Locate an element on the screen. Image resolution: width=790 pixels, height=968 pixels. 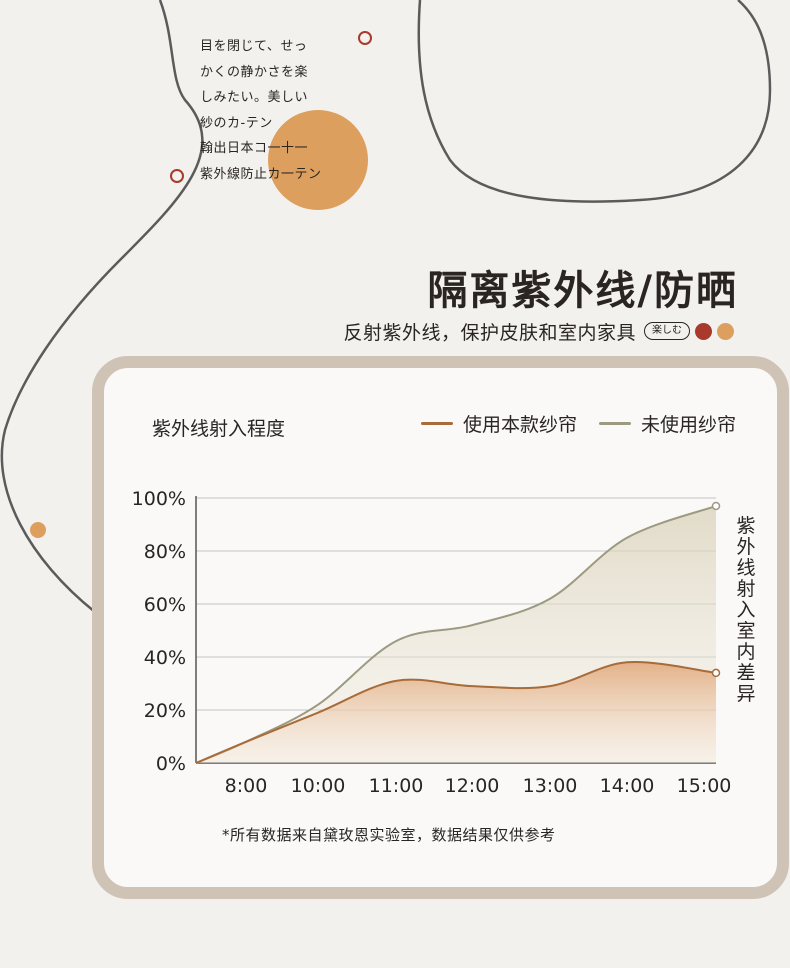
y-axis-side-label: 紫外线射入室内差异 is located at coordinates (746, 610).